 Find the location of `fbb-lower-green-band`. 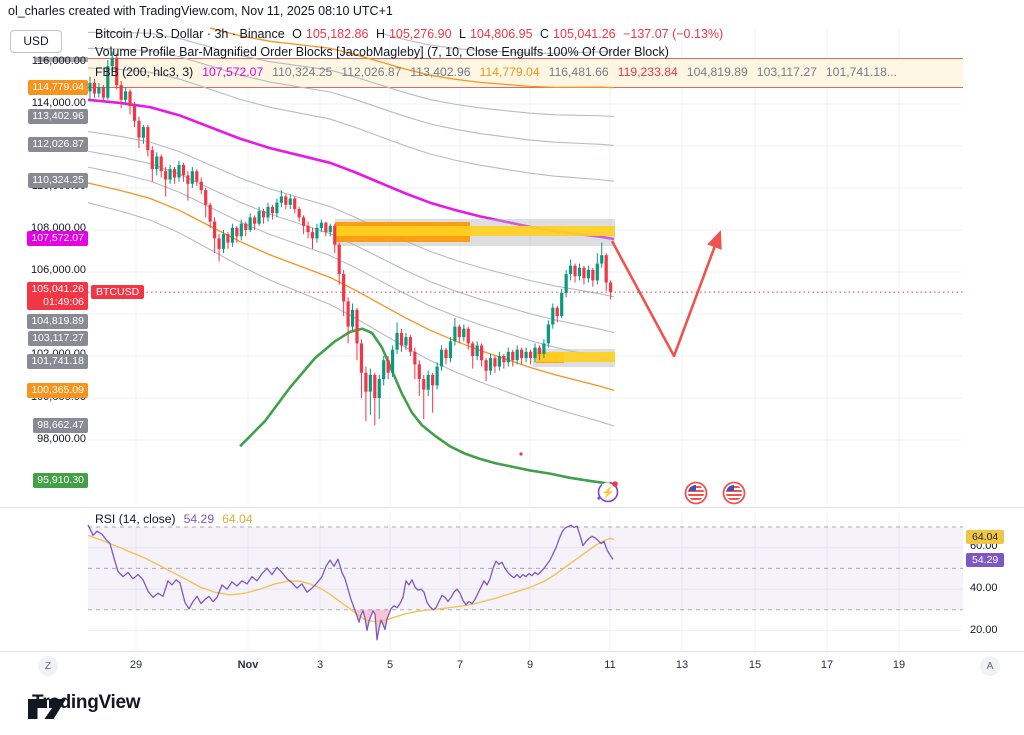

fbb-lower-green-band is located at coordinates (427, 406).